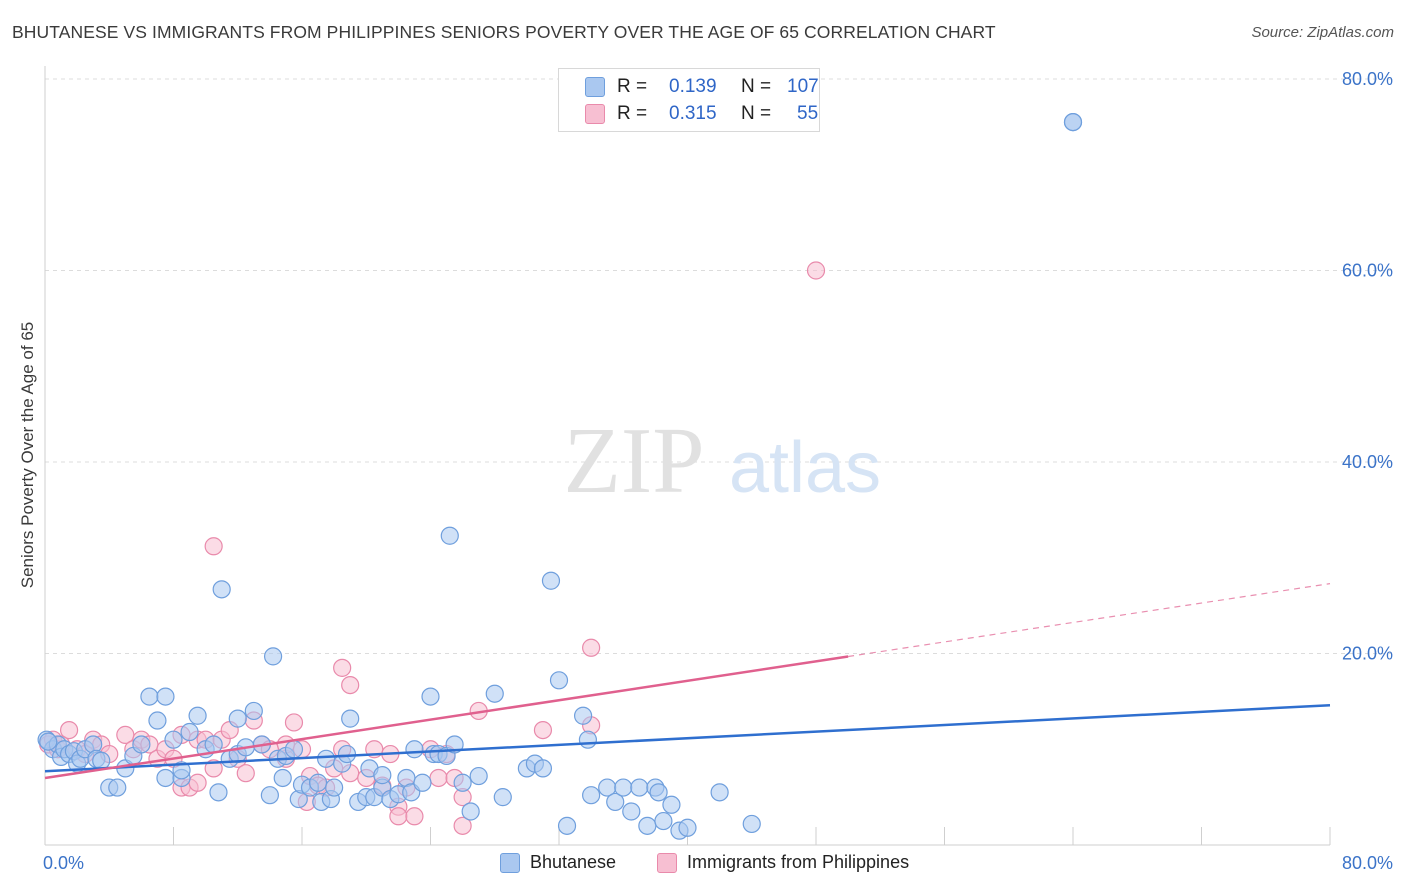  Describe the element at coordinates (632, 86) in the screenshot. I see `legend-r-label: R =` at that location.